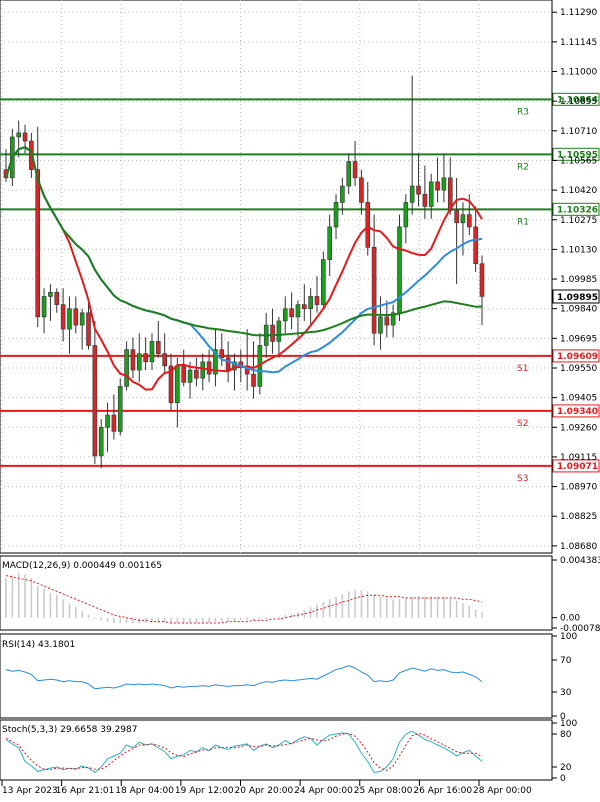  I want to click on level-tag-S1, so click(576, 356).